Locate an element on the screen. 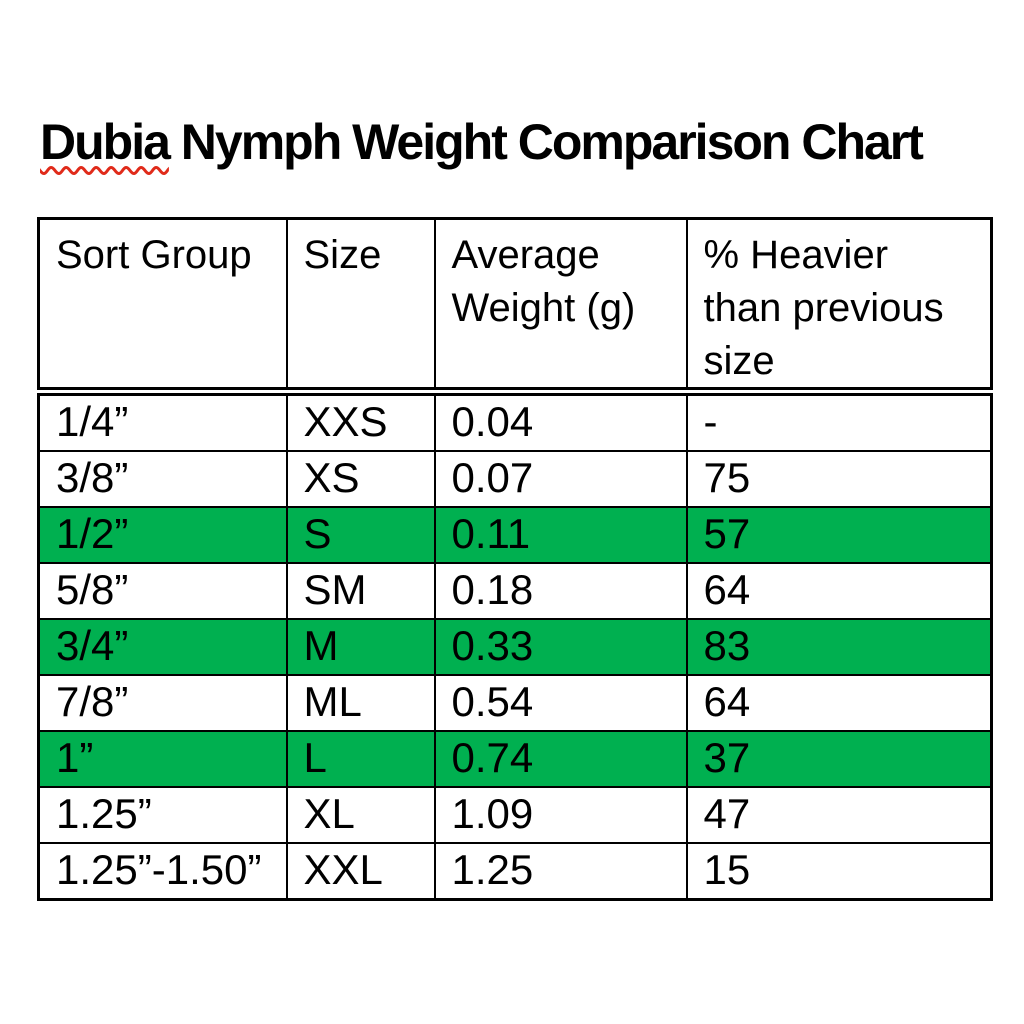  table-cell: ML is located at coordinates (360, 703).